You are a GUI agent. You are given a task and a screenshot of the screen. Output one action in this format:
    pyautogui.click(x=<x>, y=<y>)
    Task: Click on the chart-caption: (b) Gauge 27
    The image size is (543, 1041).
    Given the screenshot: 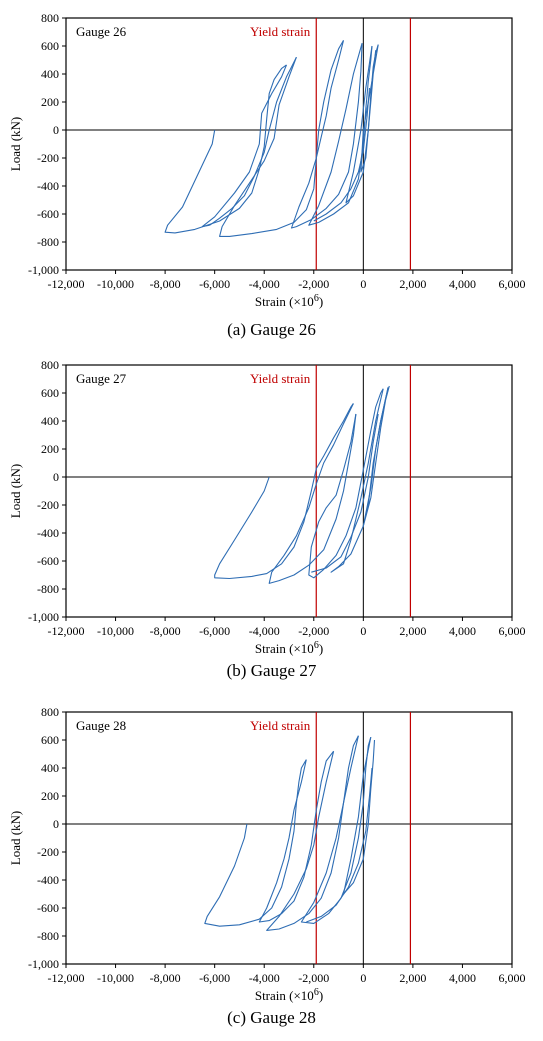 What is the action you would take?
    pyautogui.click(x=271, y=670)
    